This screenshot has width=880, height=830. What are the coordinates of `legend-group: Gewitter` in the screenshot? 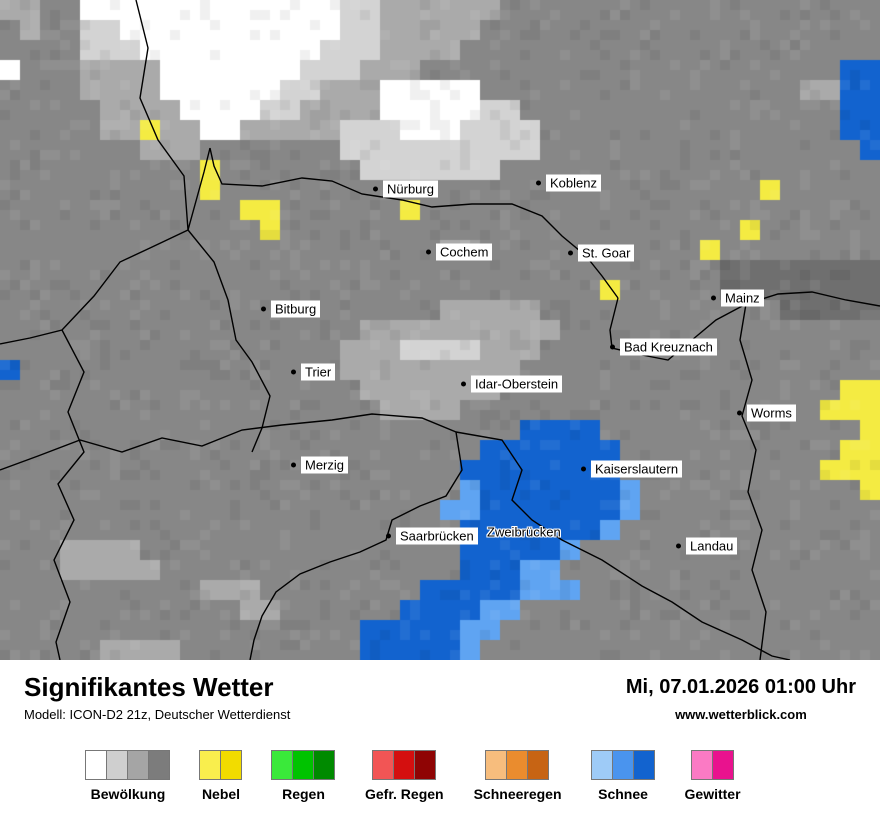 It's located at (713, 776).